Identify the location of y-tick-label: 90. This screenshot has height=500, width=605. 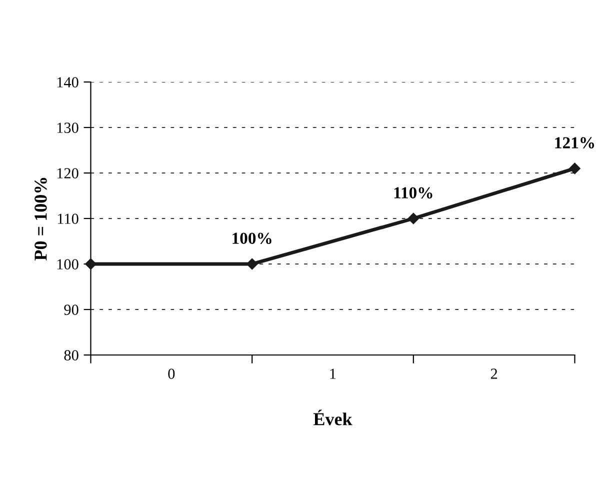
(71, 309).